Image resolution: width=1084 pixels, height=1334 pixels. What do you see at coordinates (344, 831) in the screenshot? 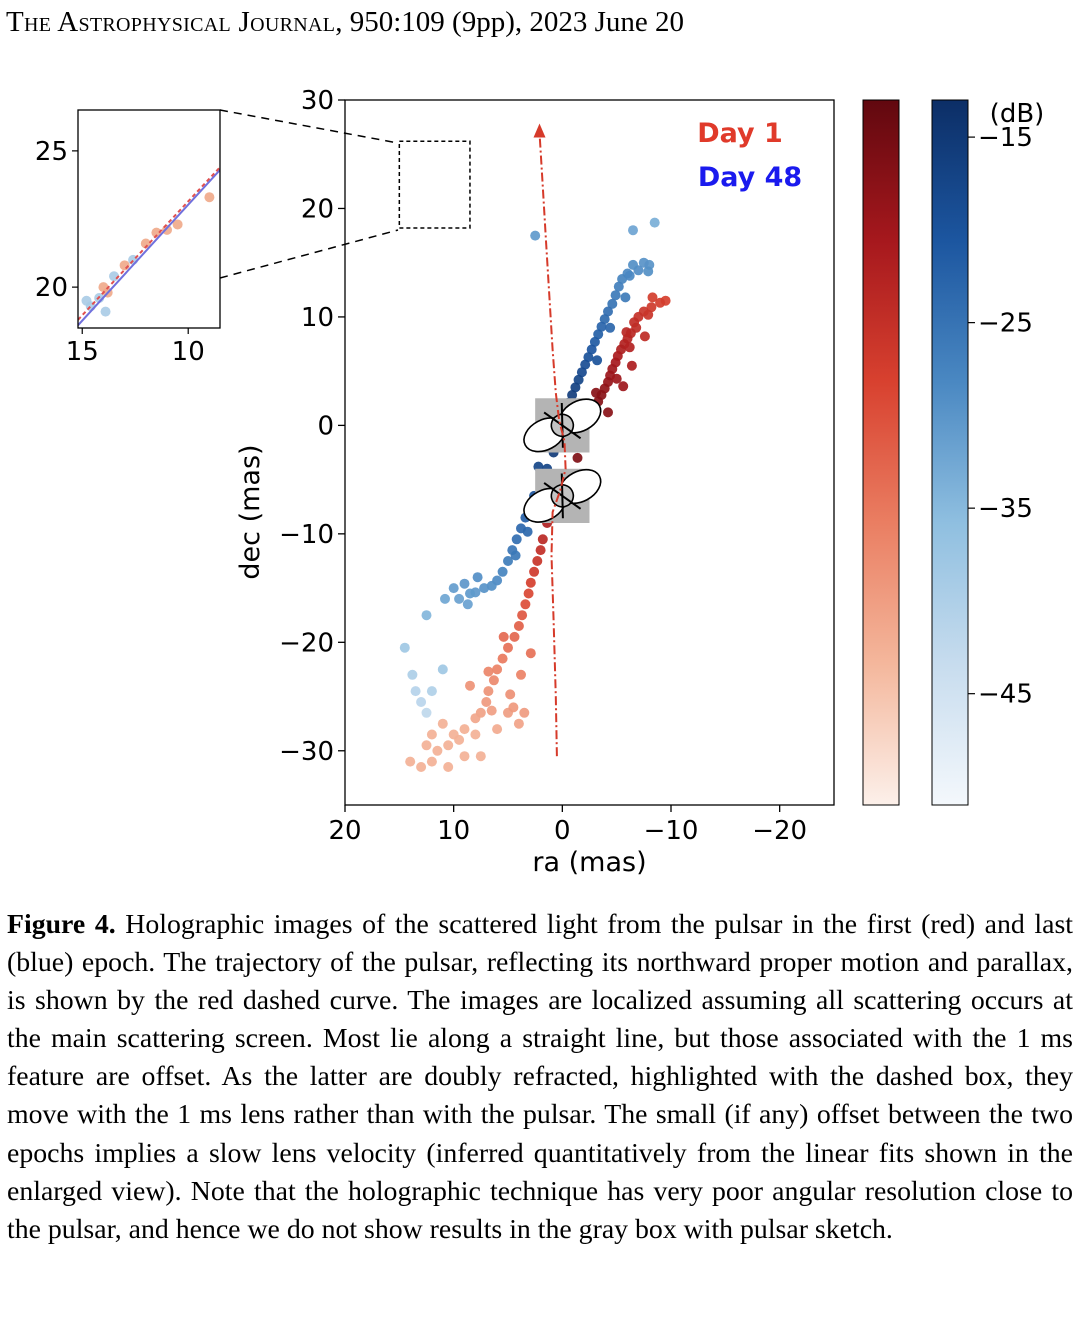
I see `x-tick-label: 20` at bounding box center [344, 831].